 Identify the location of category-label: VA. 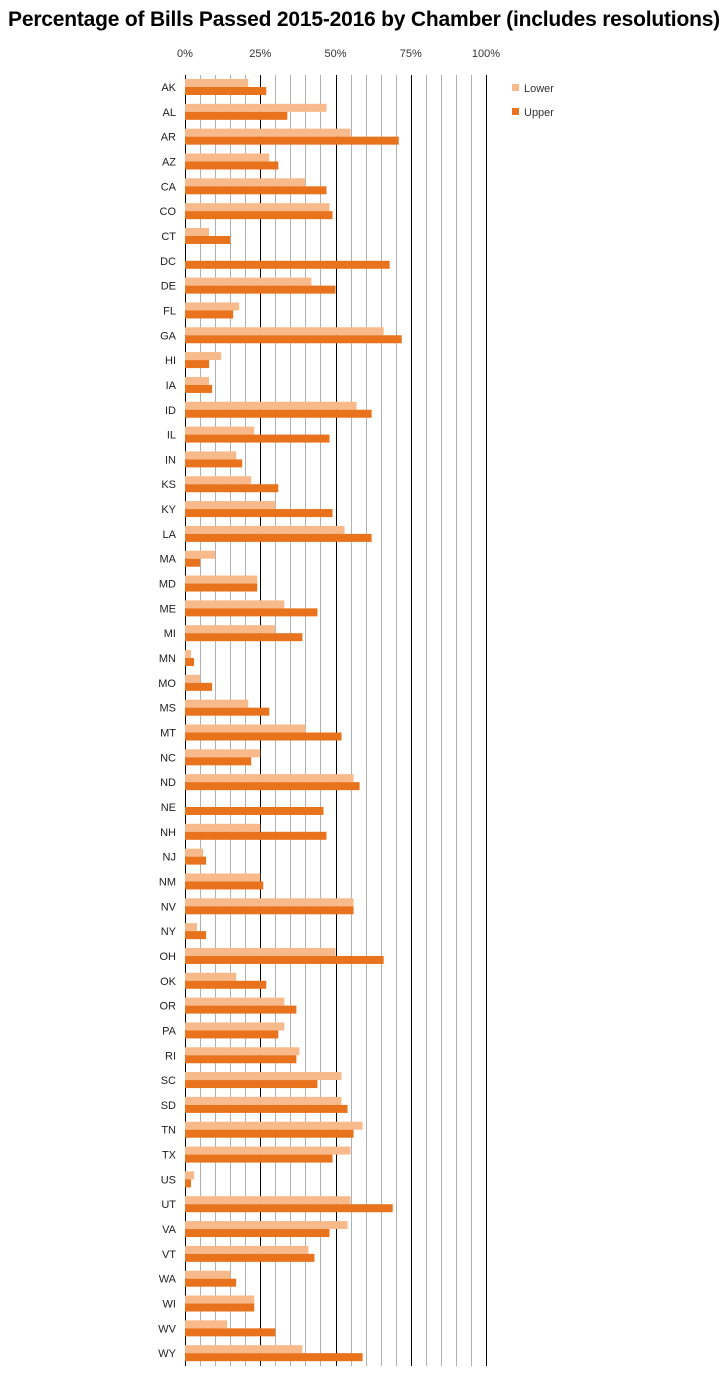
(169, 1230).